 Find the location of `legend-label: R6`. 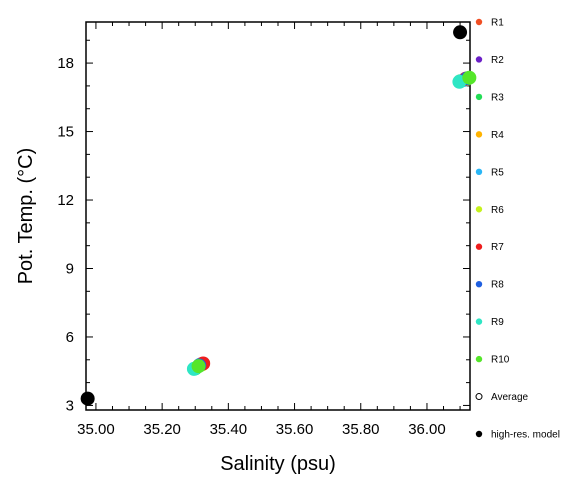

legend-label: R6 is located at coordinates (497, 210).